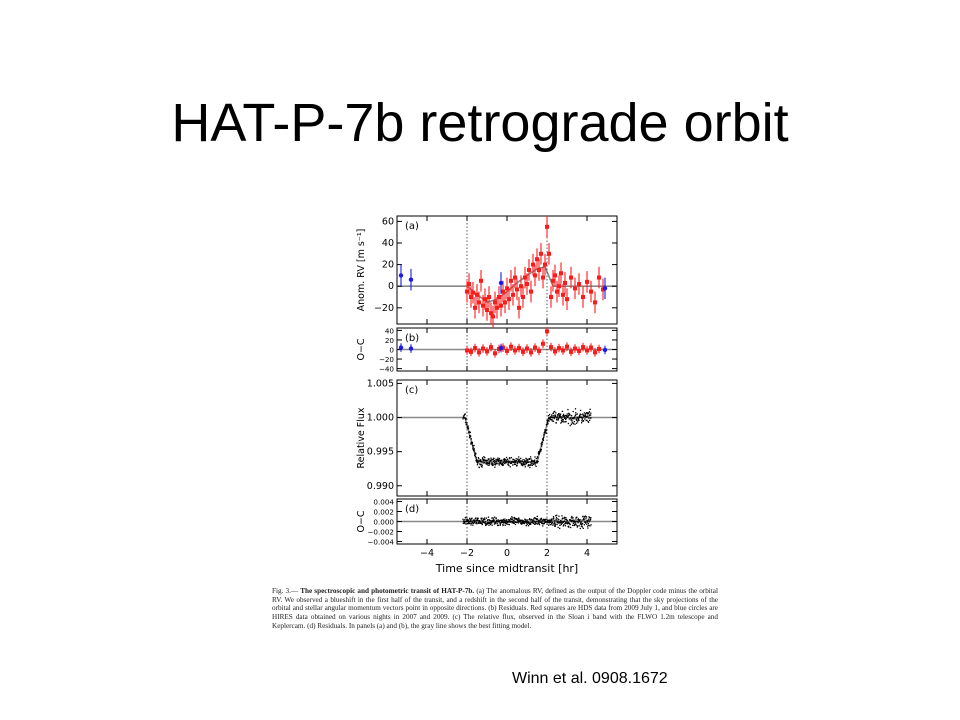 The width and height of the screenshot is (960, 720). I want to click on slide-title: HAT-P-7b retrograde orbit, so click(480, 123).